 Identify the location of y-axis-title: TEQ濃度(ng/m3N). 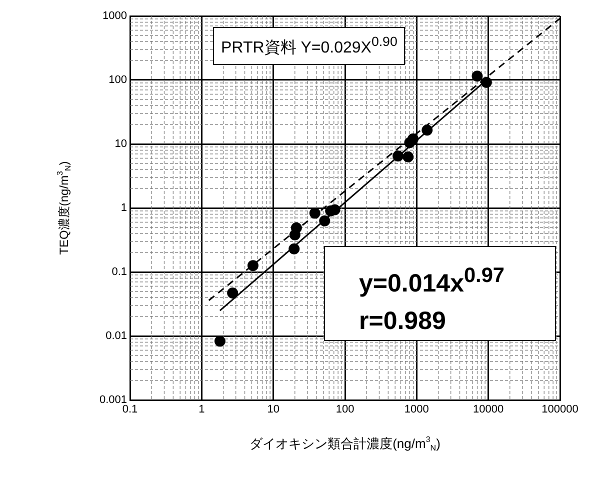
(64, 208).